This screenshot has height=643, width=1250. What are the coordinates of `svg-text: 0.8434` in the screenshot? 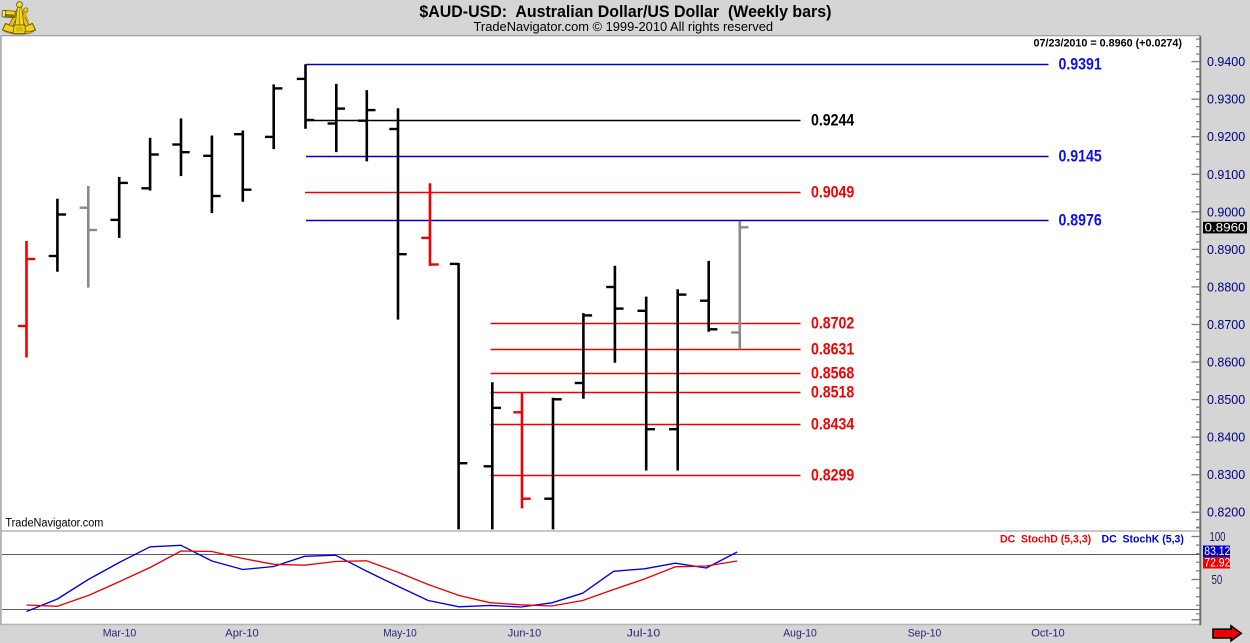 It's located at (832, 425).